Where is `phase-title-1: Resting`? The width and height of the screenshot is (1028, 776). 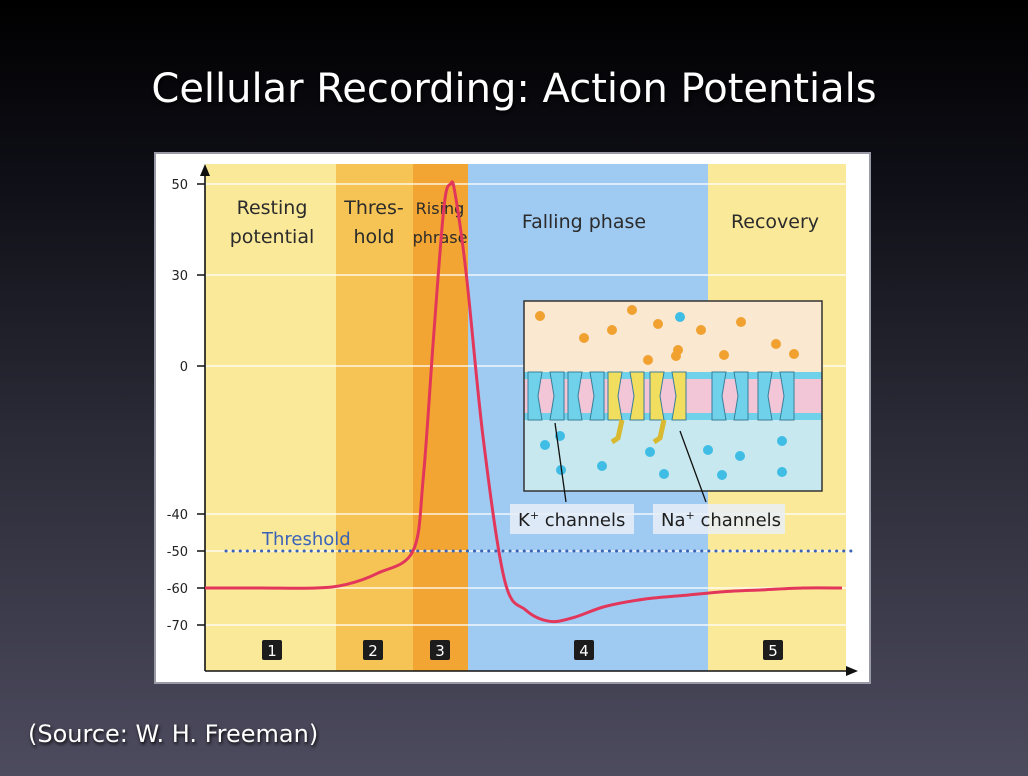
phase-title-1: Resting is located at coordinates (272, 208).